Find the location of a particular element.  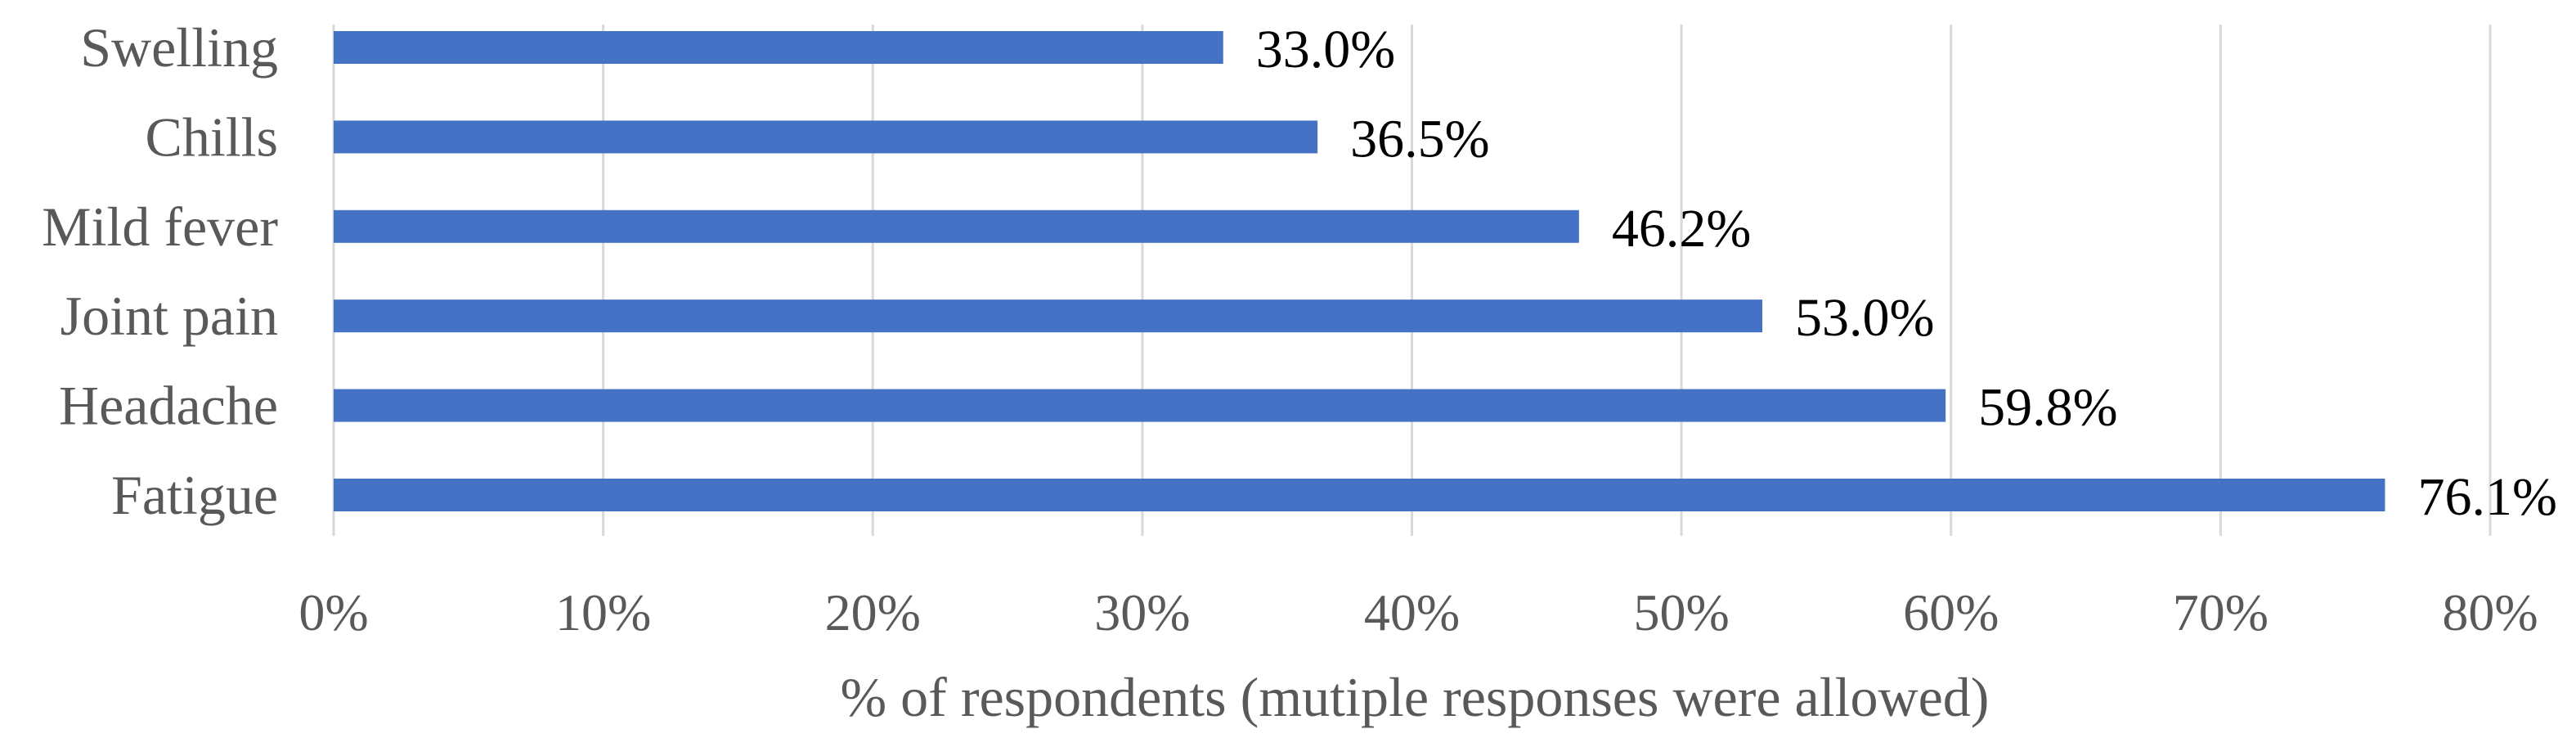

data-label: 33.0% is located at coordinates (1325, 50).